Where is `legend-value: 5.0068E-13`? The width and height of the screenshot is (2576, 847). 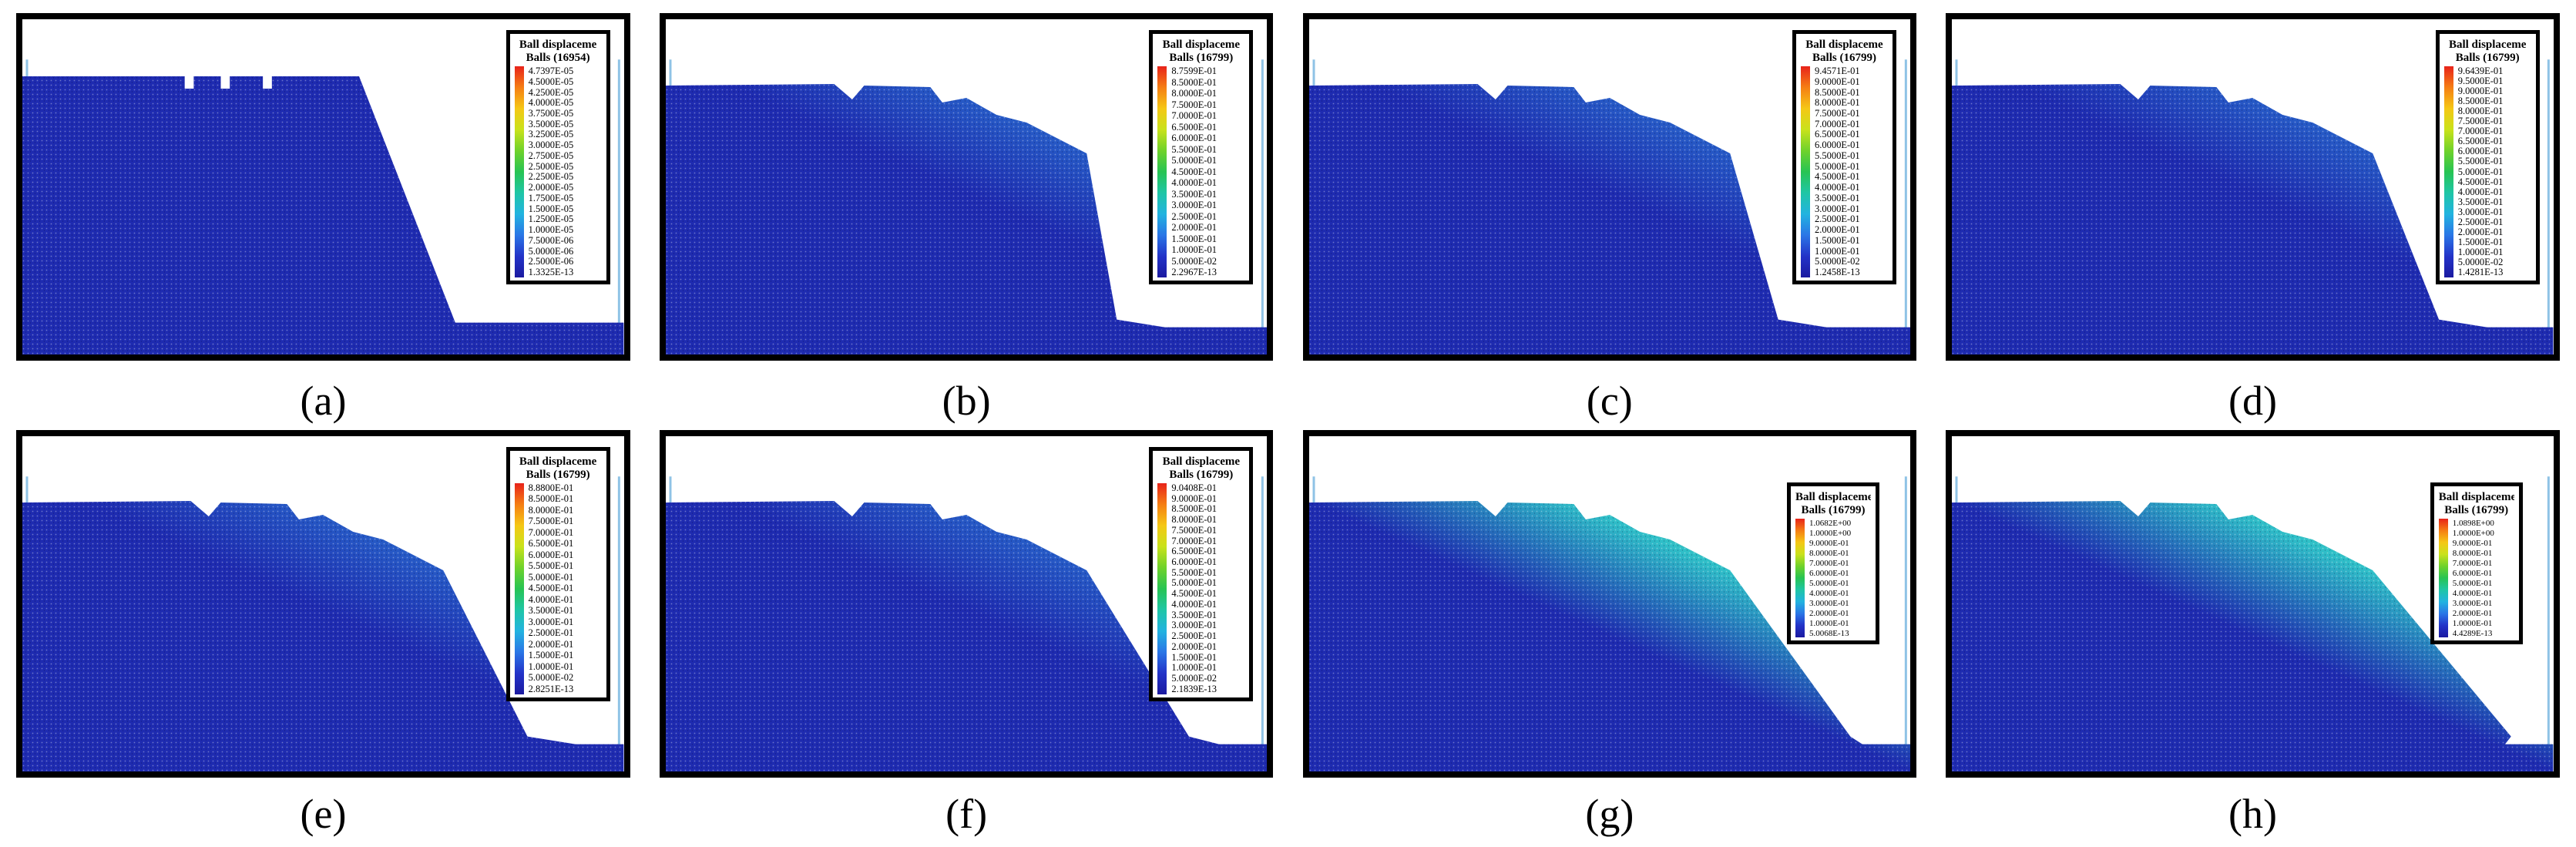
legend-value: 5.0068E-13 is located at coordinates (1829, 633).